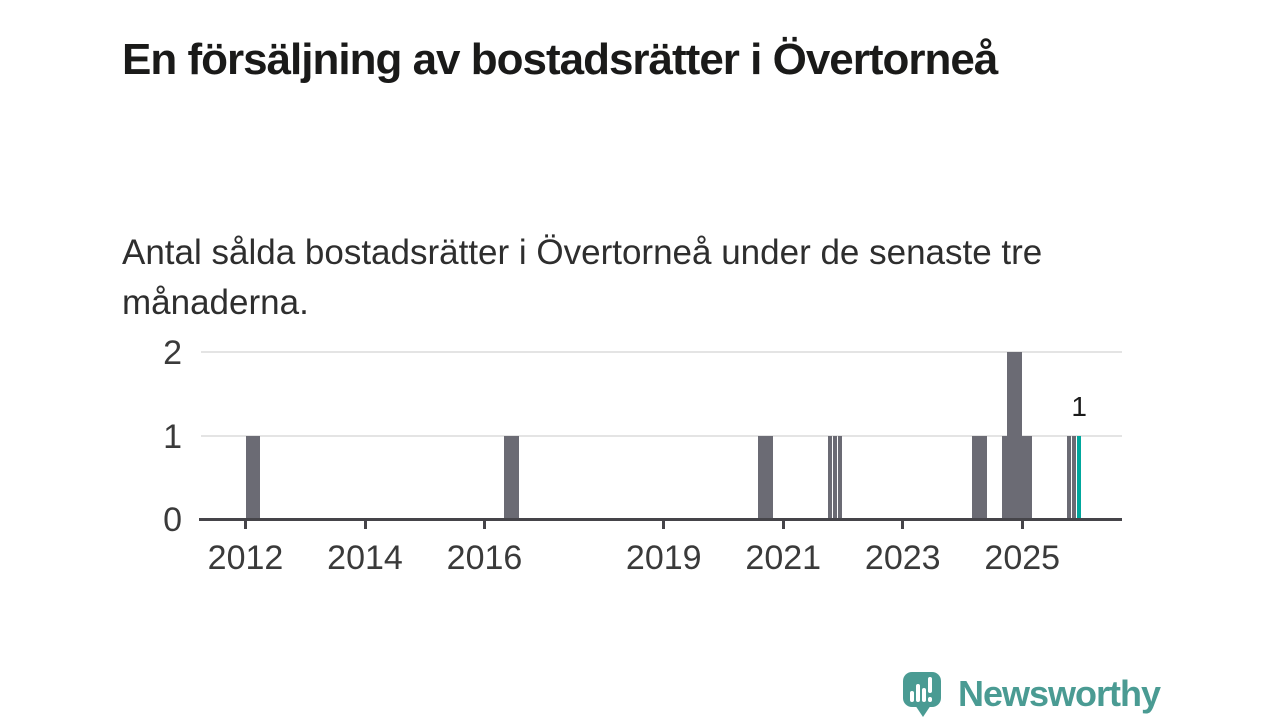 Image resolution: width=1280 pixels, height=720 pixels. I want to click on y-tick-label: 2, so click(172, 353).